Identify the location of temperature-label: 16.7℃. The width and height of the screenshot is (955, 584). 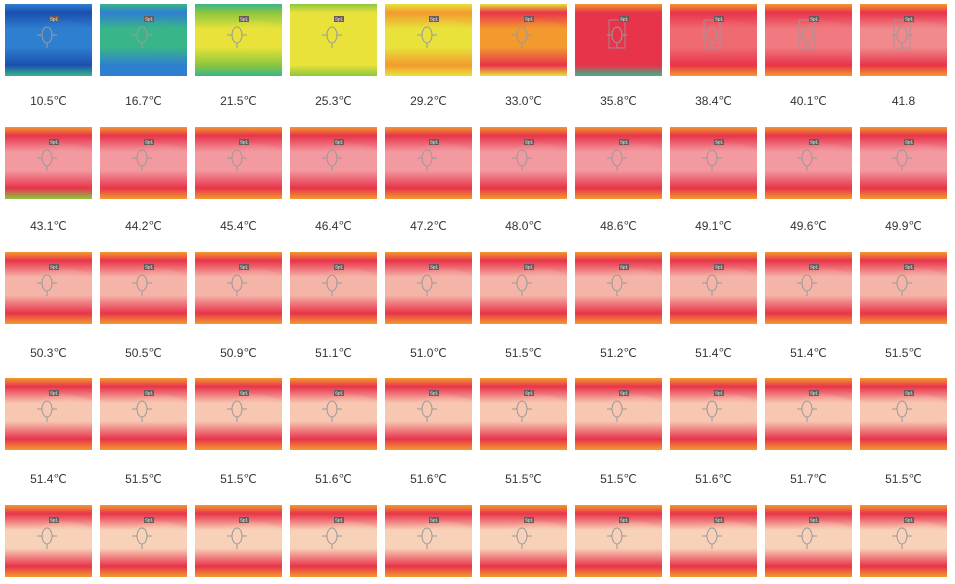
(143, 101).